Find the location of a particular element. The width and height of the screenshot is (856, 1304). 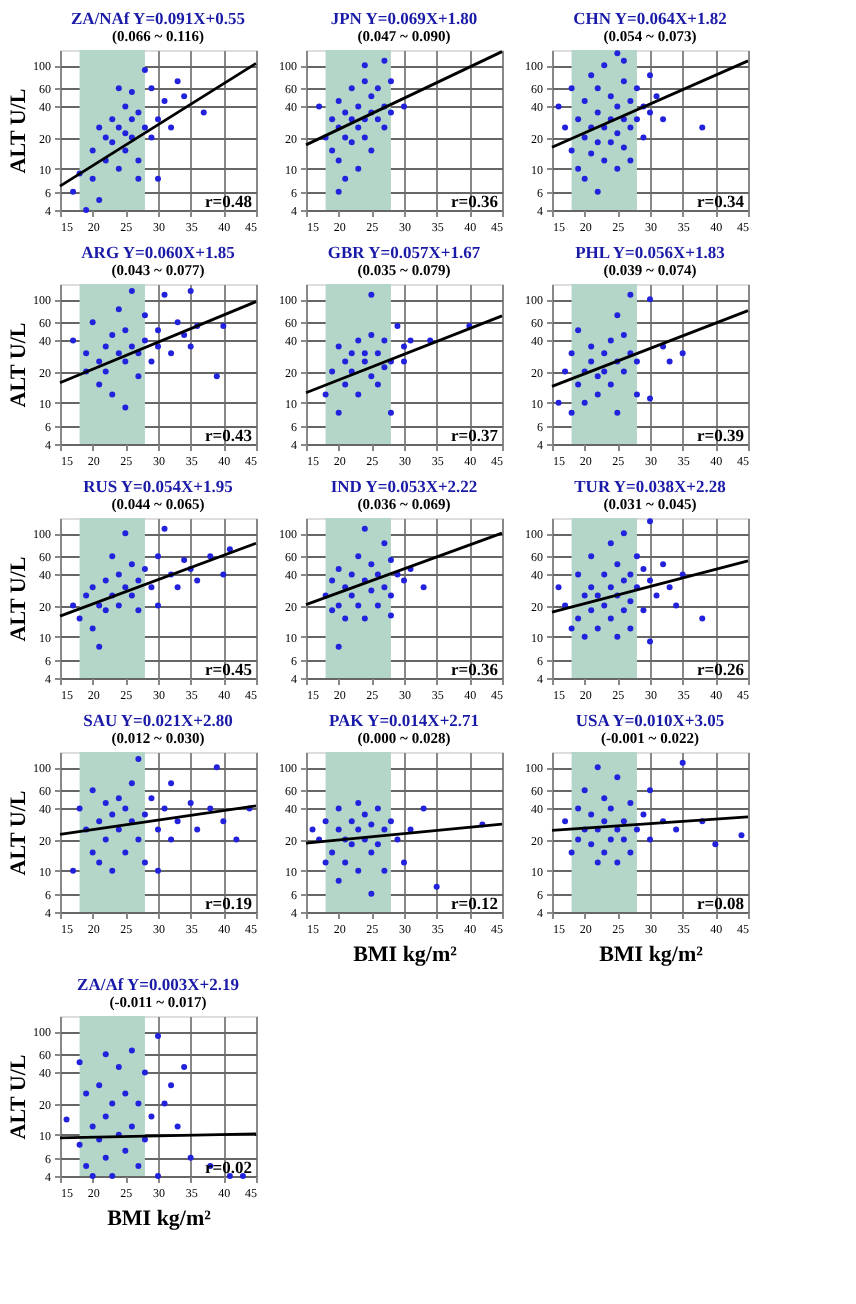

chart-title: TUR Y=0.038X+2.28 is located at coordinates (650, 486).